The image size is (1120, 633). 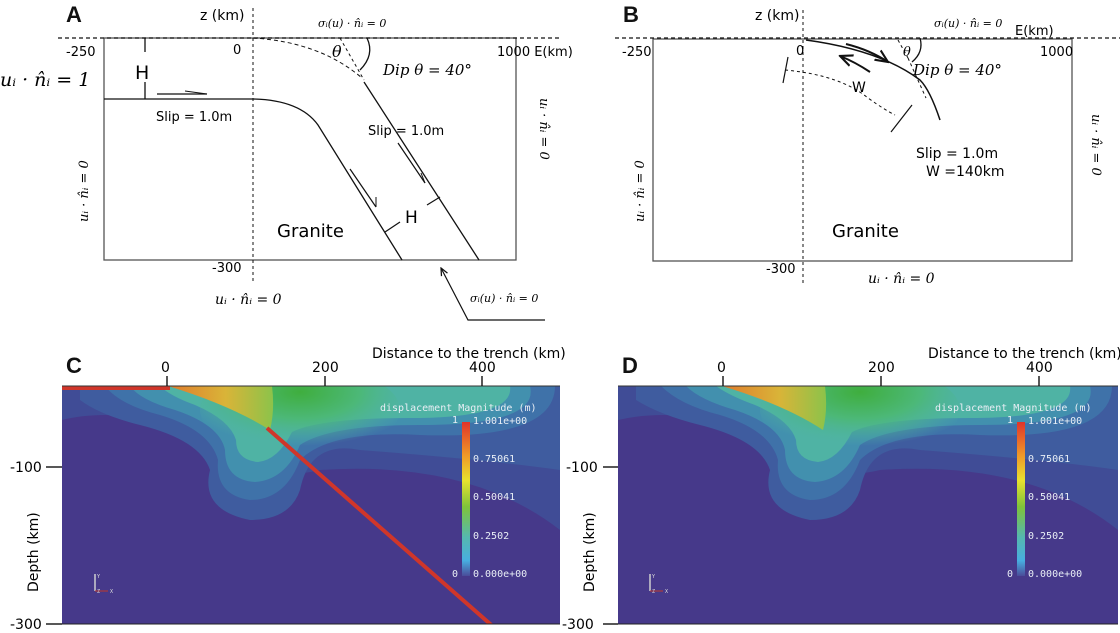 I want to click on fault-trace, so click(x=873, y=80).